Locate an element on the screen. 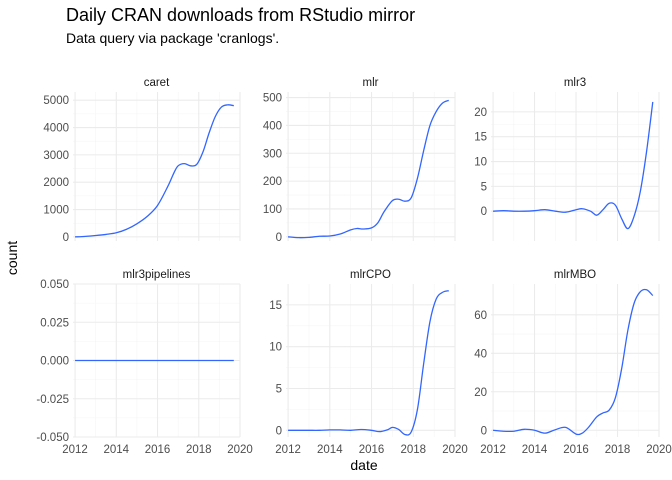  series-line-caret is located at coordinates (154, 171).